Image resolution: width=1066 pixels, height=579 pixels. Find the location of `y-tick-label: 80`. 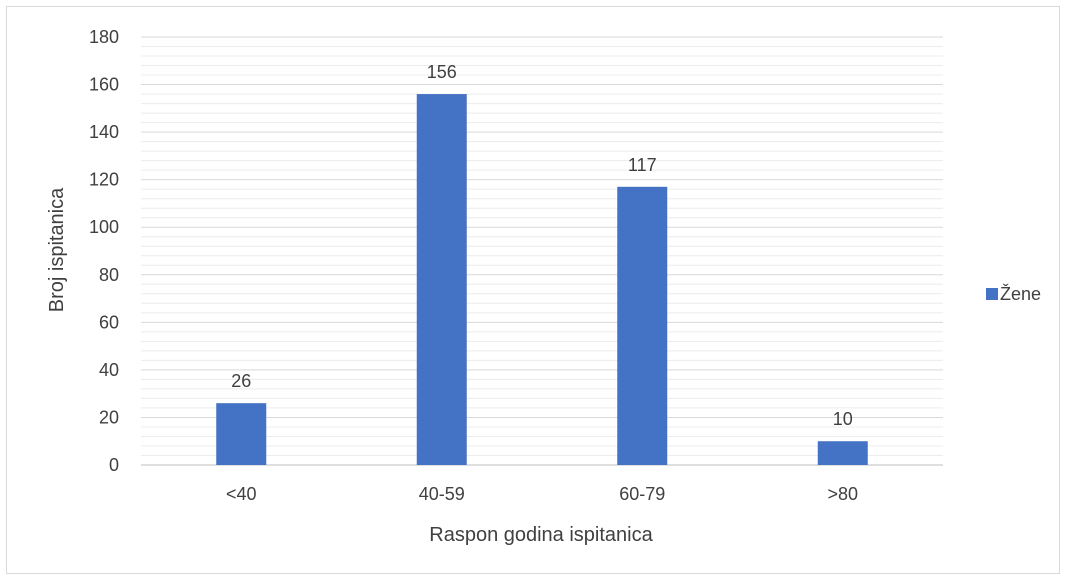

y-tick-label: 80 is located at coordinates (109, 275).